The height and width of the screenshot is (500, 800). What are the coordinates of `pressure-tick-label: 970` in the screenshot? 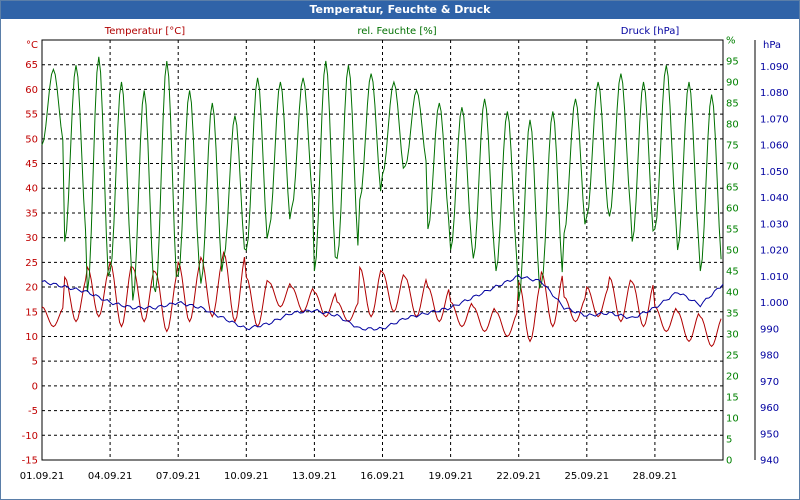 It's located at (769, 382).